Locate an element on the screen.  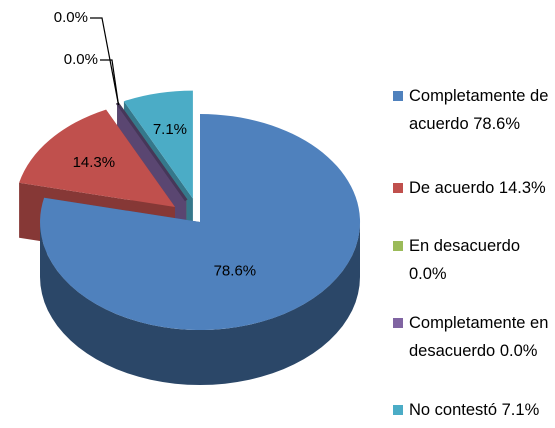
legend-item: No contestó 7.1% is located at coordinates (472, 410).